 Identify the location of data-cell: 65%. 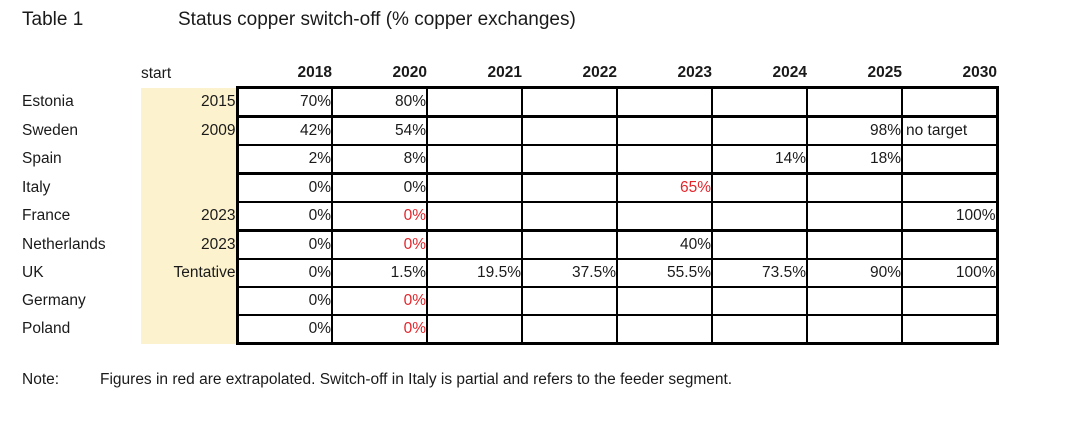
(665, 188).